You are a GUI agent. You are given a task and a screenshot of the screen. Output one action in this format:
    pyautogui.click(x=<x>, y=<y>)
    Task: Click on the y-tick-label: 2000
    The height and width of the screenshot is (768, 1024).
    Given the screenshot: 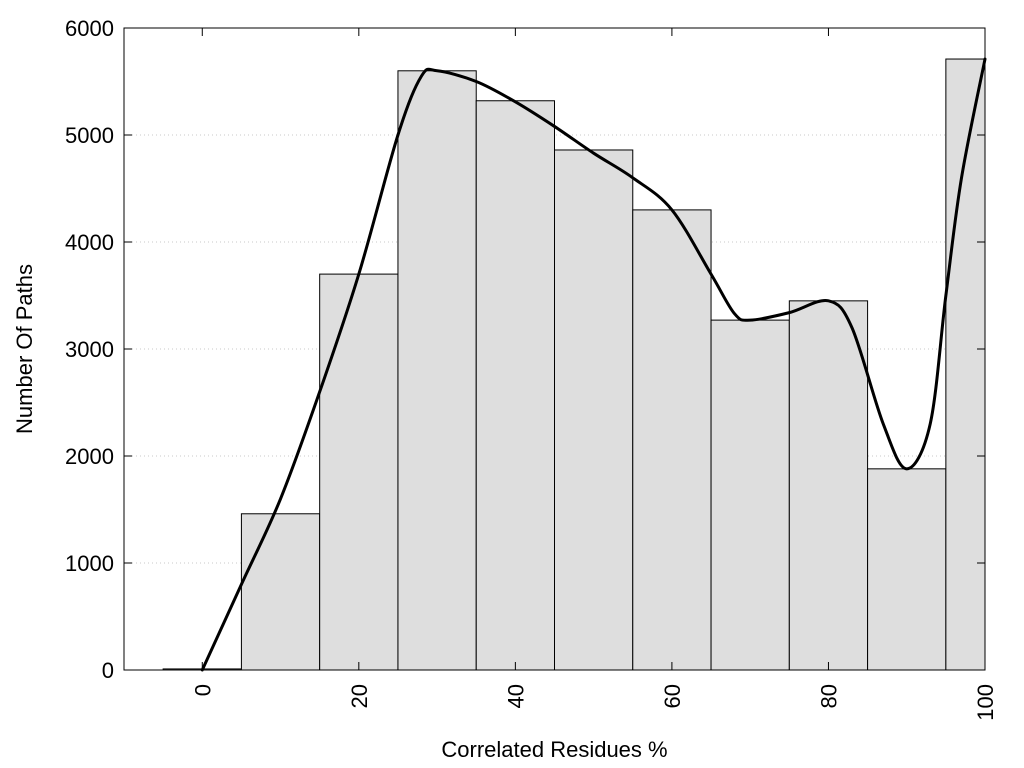 What is the action you would take?
    pyautogui.click(x=89, y=456)
    